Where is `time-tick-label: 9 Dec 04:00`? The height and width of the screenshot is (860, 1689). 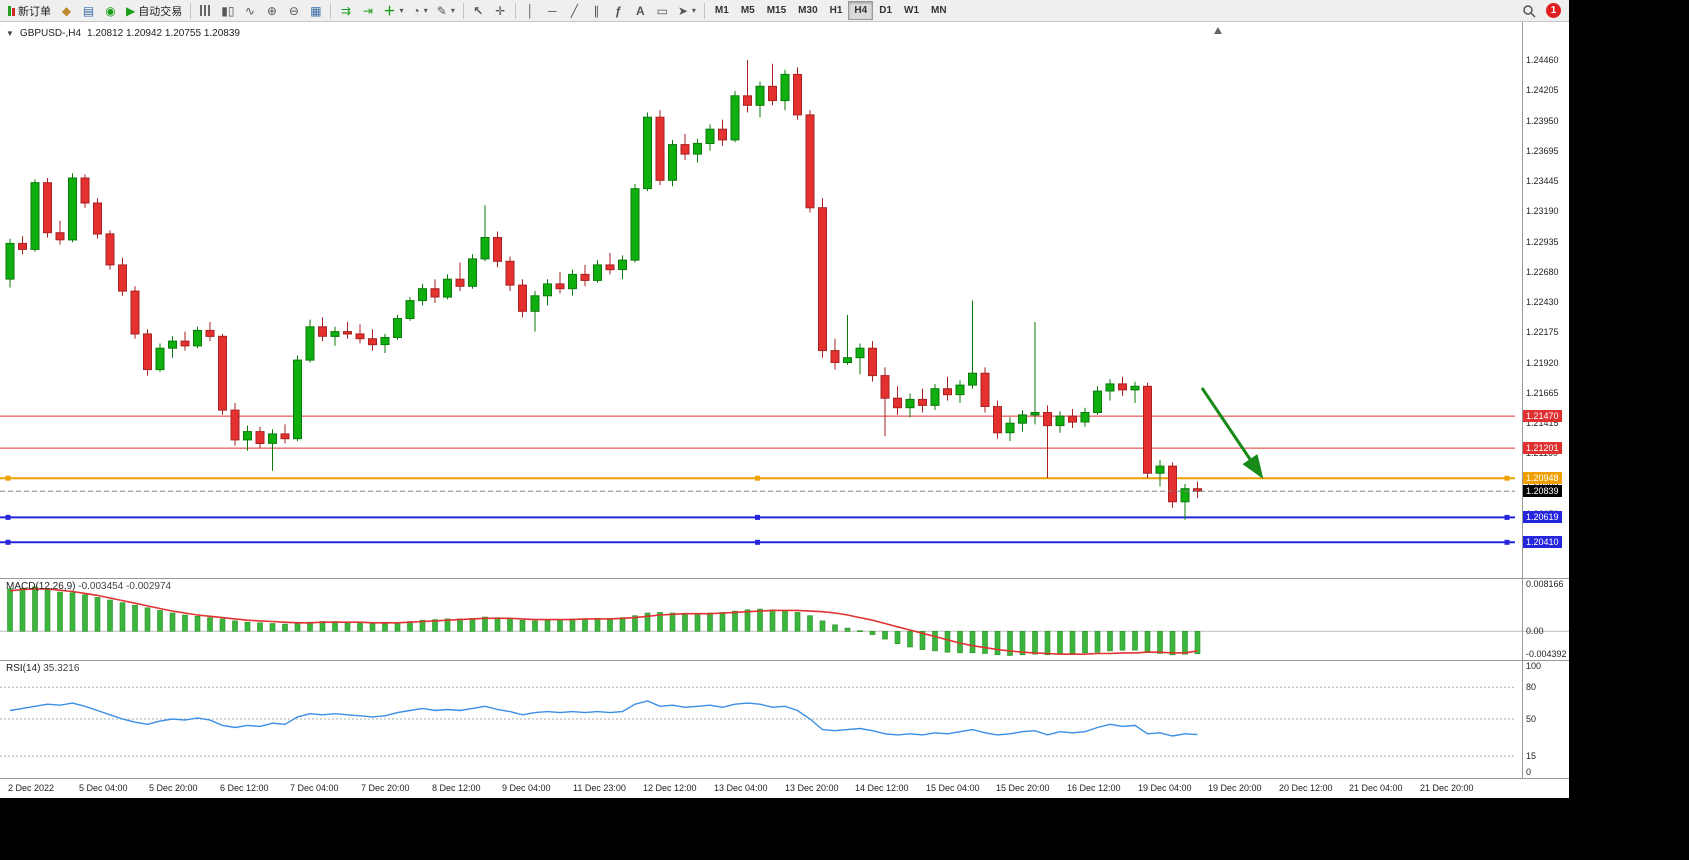
time-tick-label: 9 Dec 04:00 is located at coordinates (526, 788).